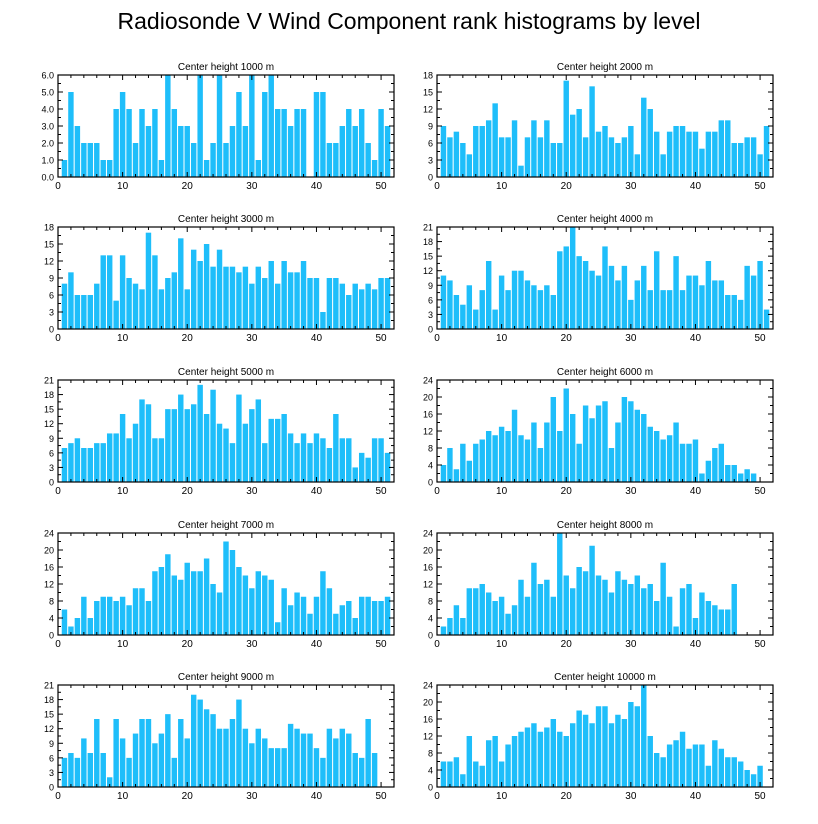 This screenshot has height=824, width=818. What do you see at coordinates (226, 525) in the screenshot?
I see `panel-title: Center height 7000 m` at bounding box center [226, 525].